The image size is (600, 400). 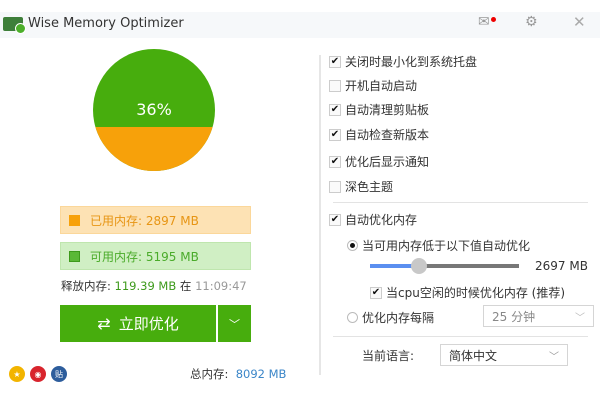 I want to click on language-label: 当前语言:, so click(x=388, y=356).